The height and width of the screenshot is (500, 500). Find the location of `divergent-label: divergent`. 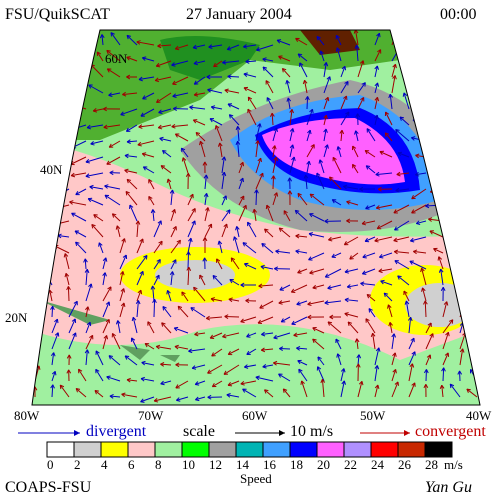

divergent-label: divergent is located at coordinates (116, 431).